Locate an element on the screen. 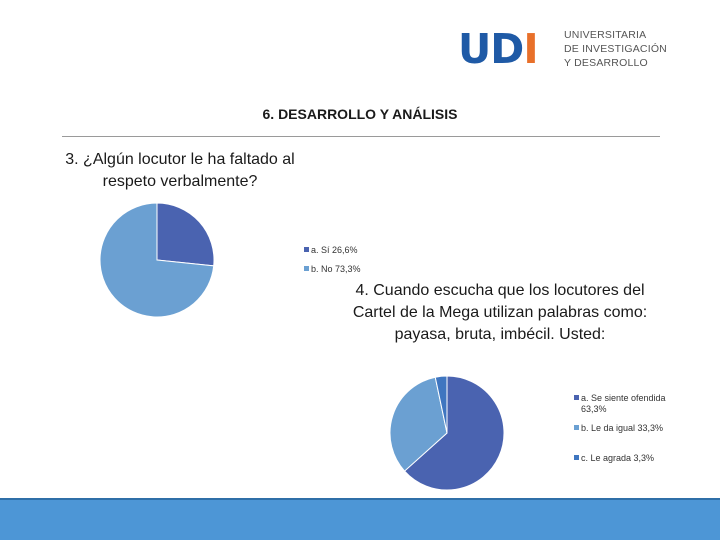 Image resolution: width=720 pixels, height=540 pixels. chart1-legend-label-2: b. No 73,3% is located at coordinates (336, 269).